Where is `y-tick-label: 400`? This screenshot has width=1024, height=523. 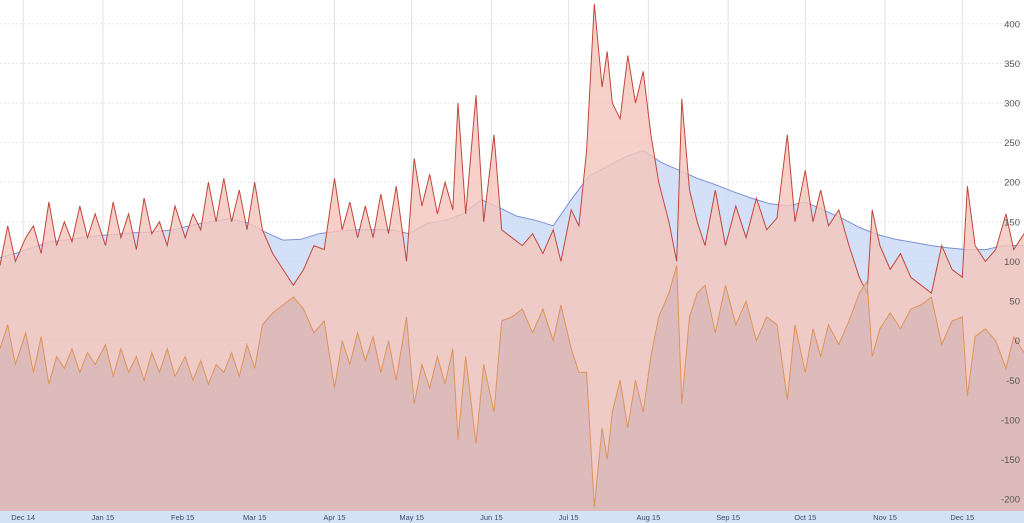
y-tick-label: 400 is located at coordinates (1012, 24).